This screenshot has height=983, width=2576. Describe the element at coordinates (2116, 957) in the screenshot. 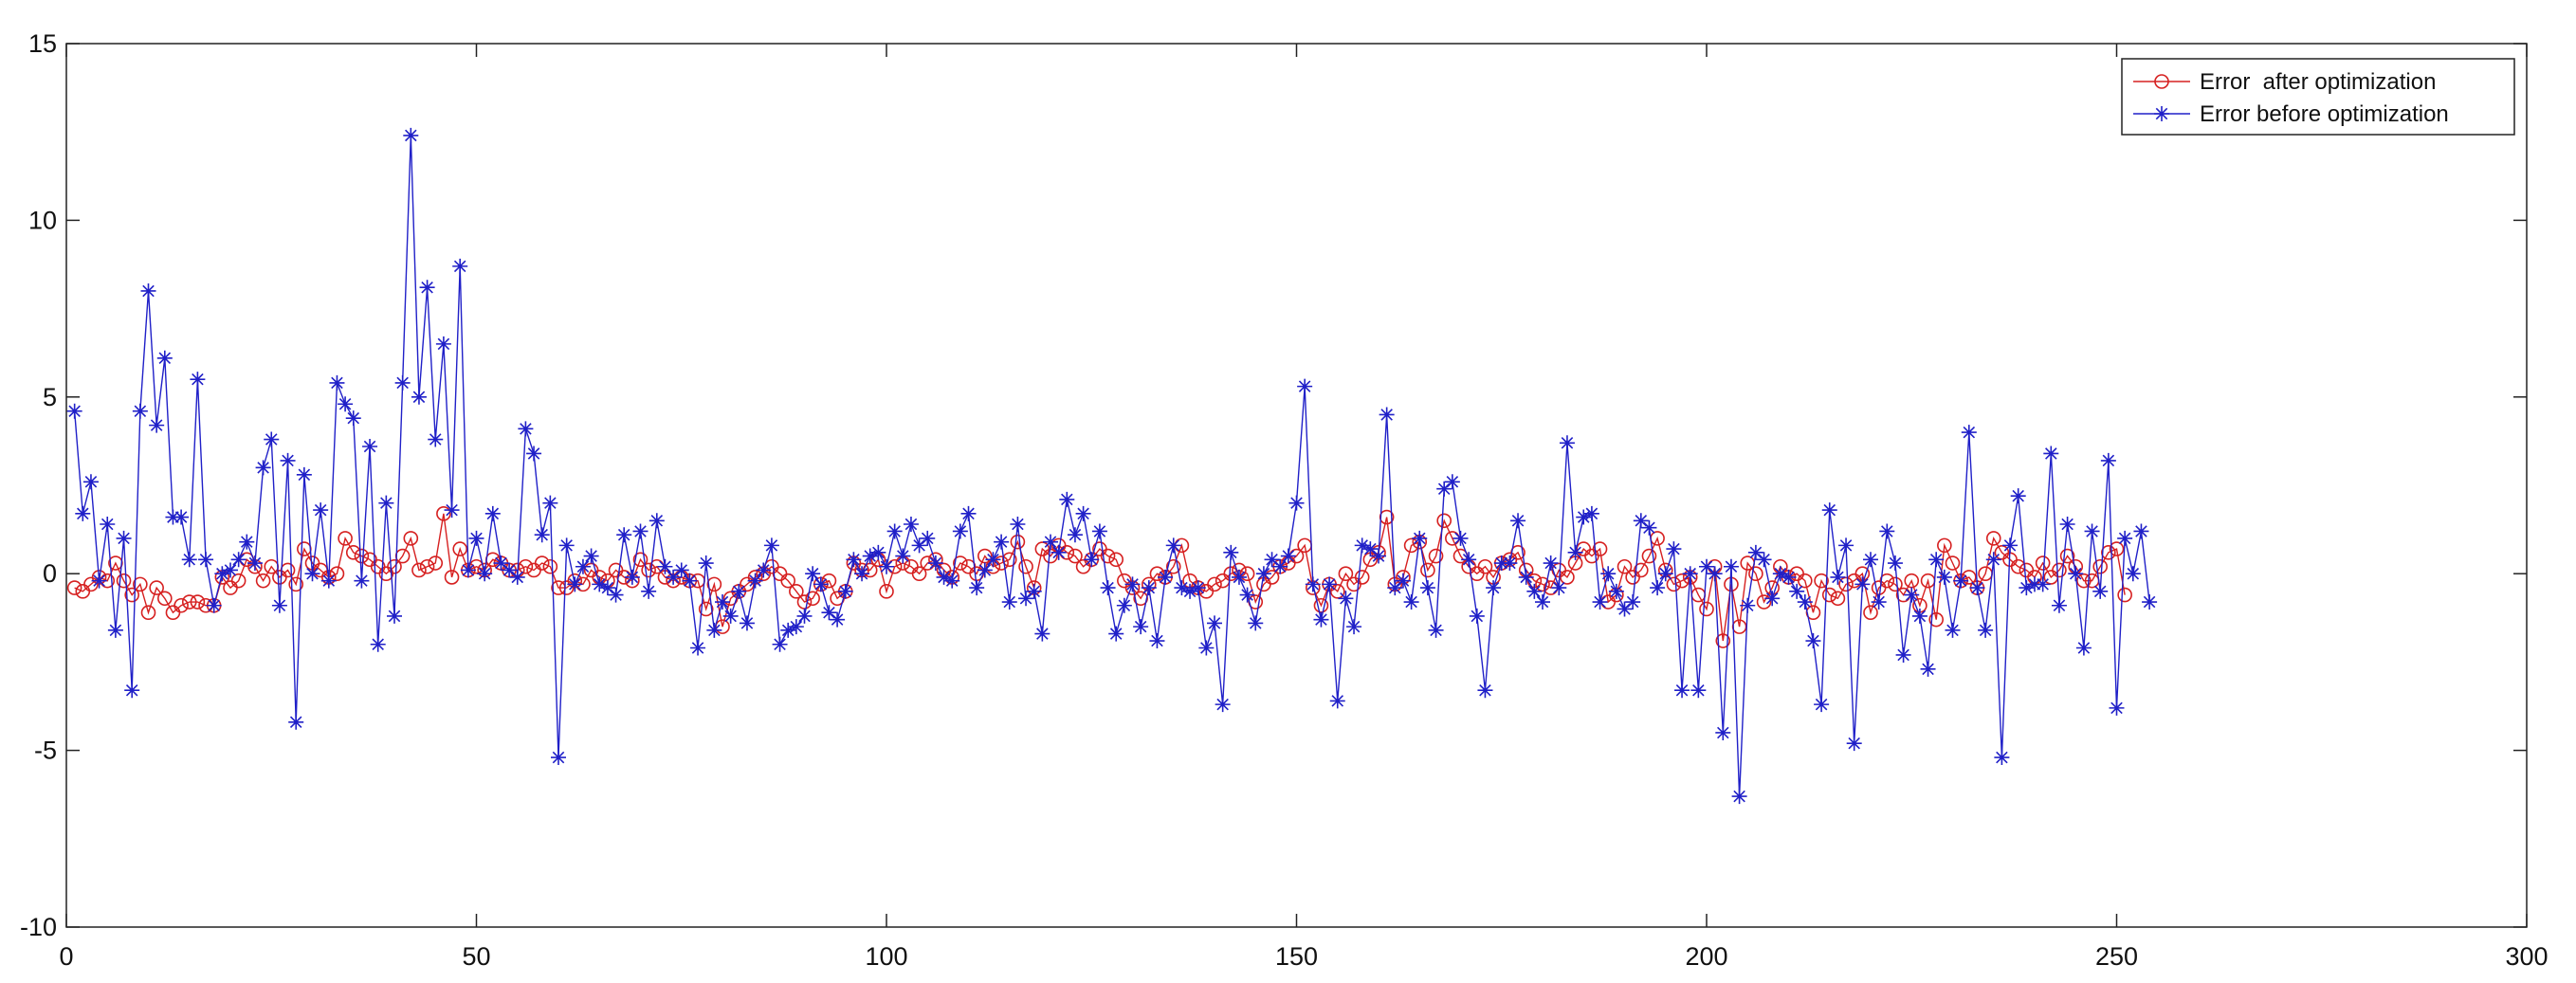

I see `x-tick-label: 250` at that location.